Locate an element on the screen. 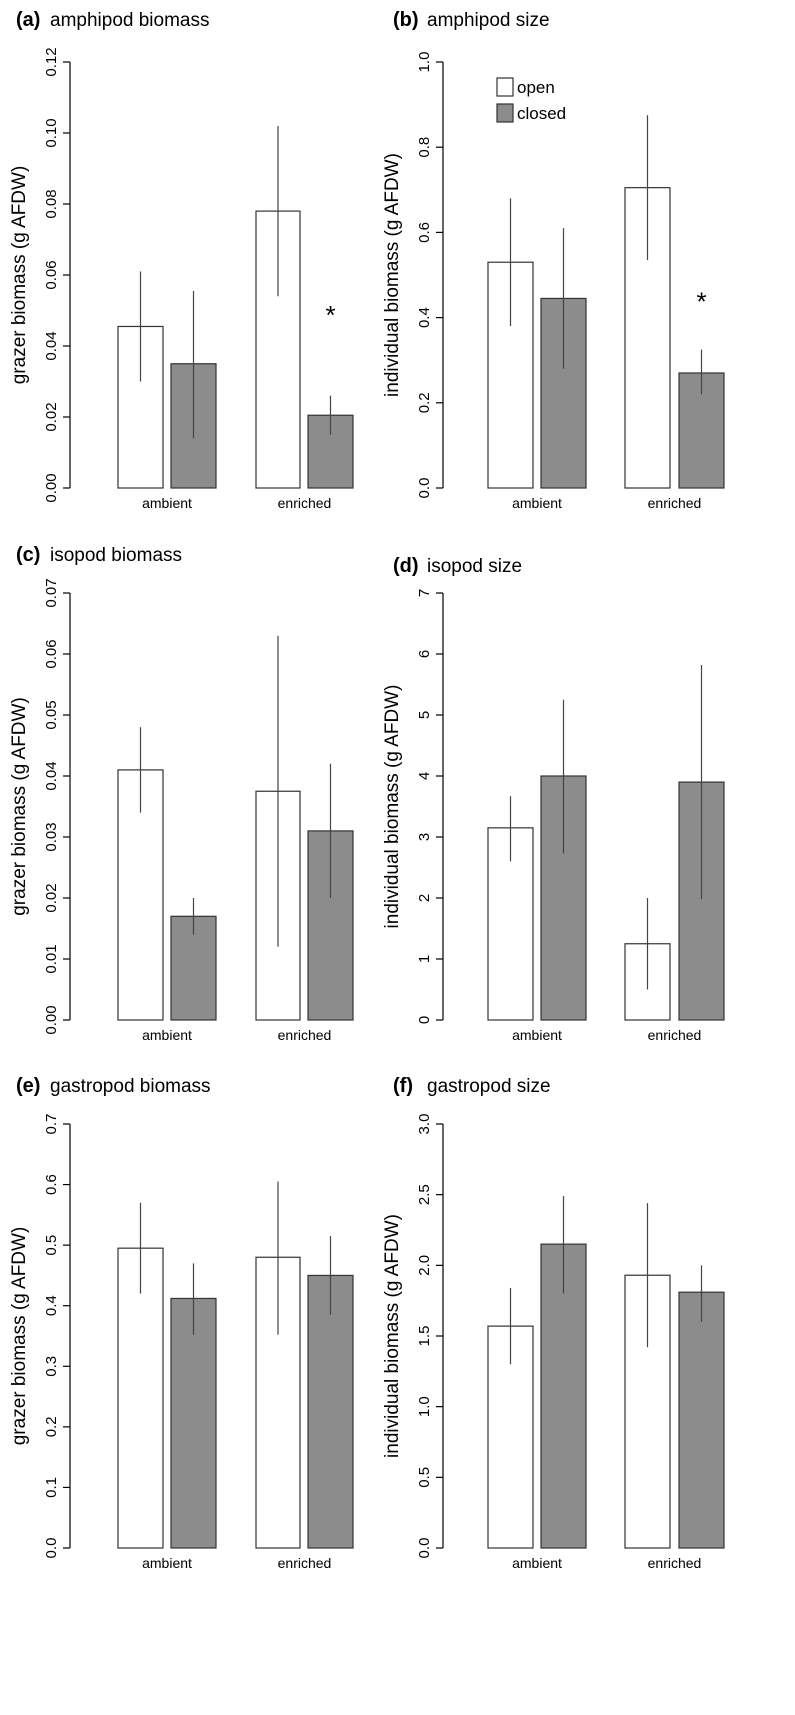 Image resolution: width=795 pixels, height=1715 pixels. panel-a-bar-enriched-open is located at coordinates (278, 349).